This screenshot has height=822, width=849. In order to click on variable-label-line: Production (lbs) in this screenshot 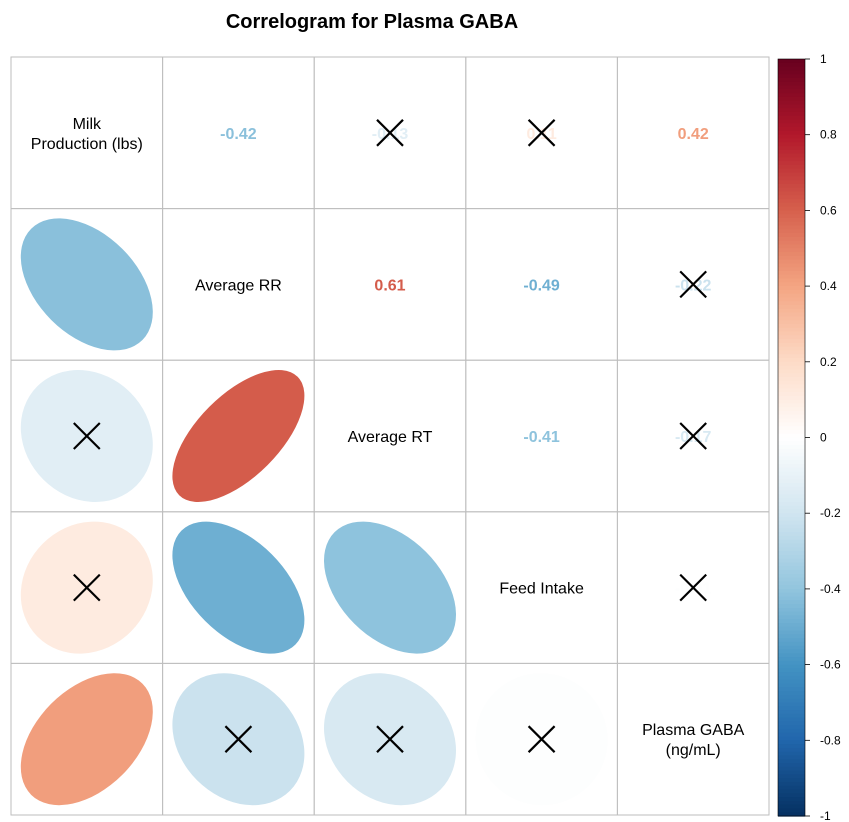, I will do `click(87, 144)`.